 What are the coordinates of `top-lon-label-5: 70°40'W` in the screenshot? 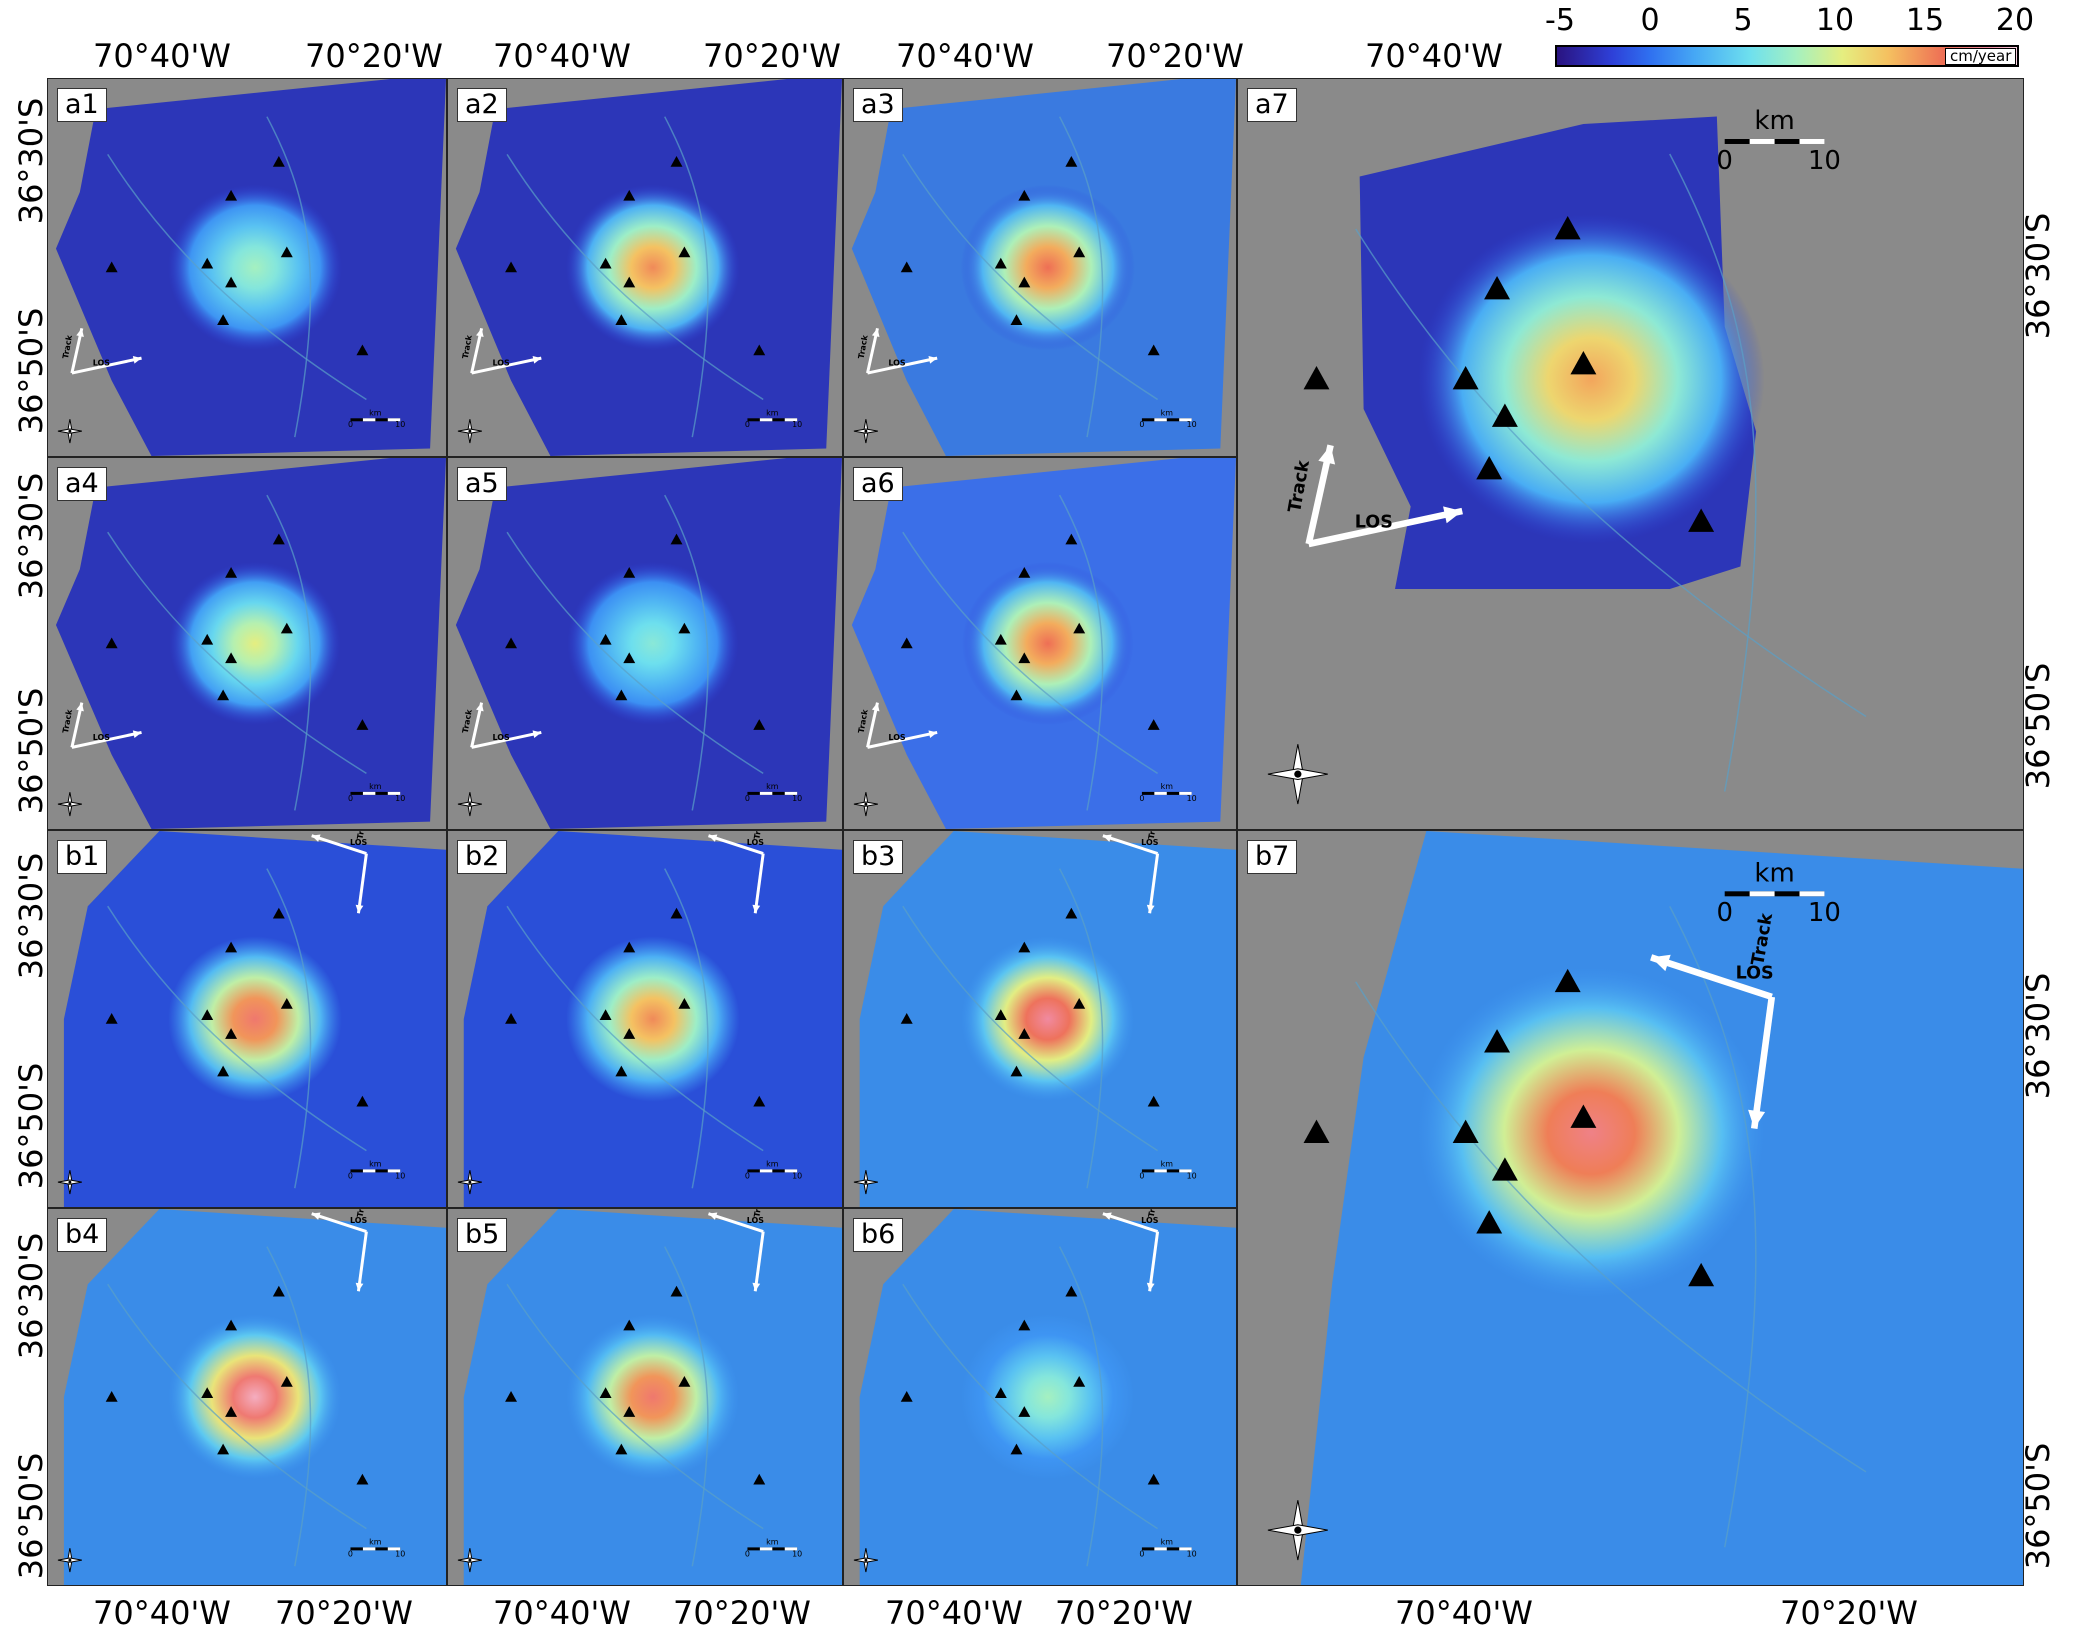 It's located at (965, 56).